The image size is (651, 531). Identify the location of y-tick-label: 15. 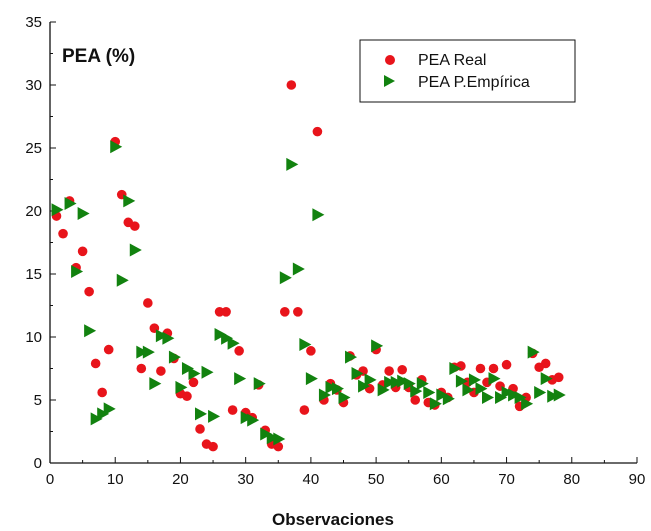
(33, 274).